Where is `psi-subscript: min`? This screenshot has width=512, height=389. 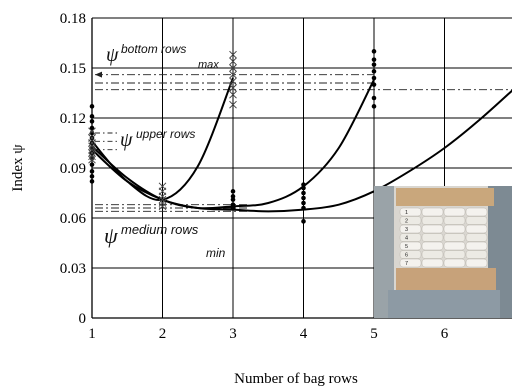 psi-subscript: min is located at coordinates (216, 253).